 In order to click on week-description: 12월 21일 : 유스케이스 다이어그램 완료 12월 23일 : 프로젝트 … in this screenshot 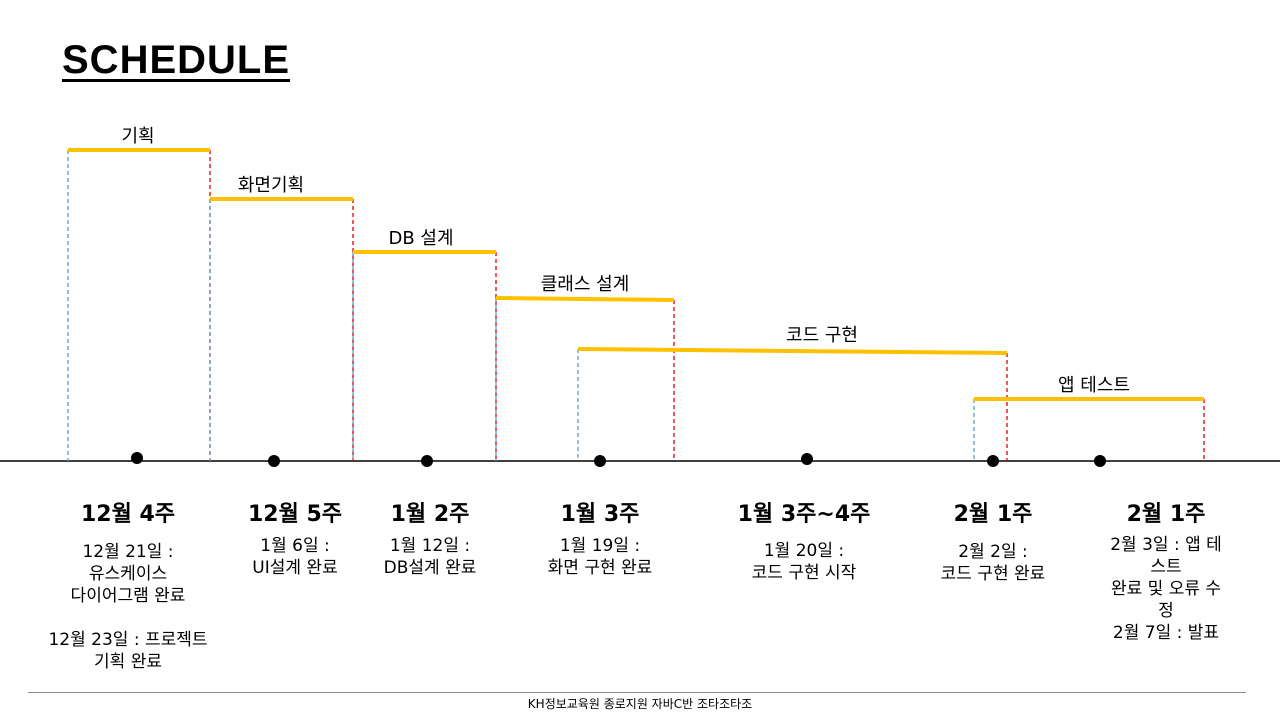, I will do `click(128, 607)`.